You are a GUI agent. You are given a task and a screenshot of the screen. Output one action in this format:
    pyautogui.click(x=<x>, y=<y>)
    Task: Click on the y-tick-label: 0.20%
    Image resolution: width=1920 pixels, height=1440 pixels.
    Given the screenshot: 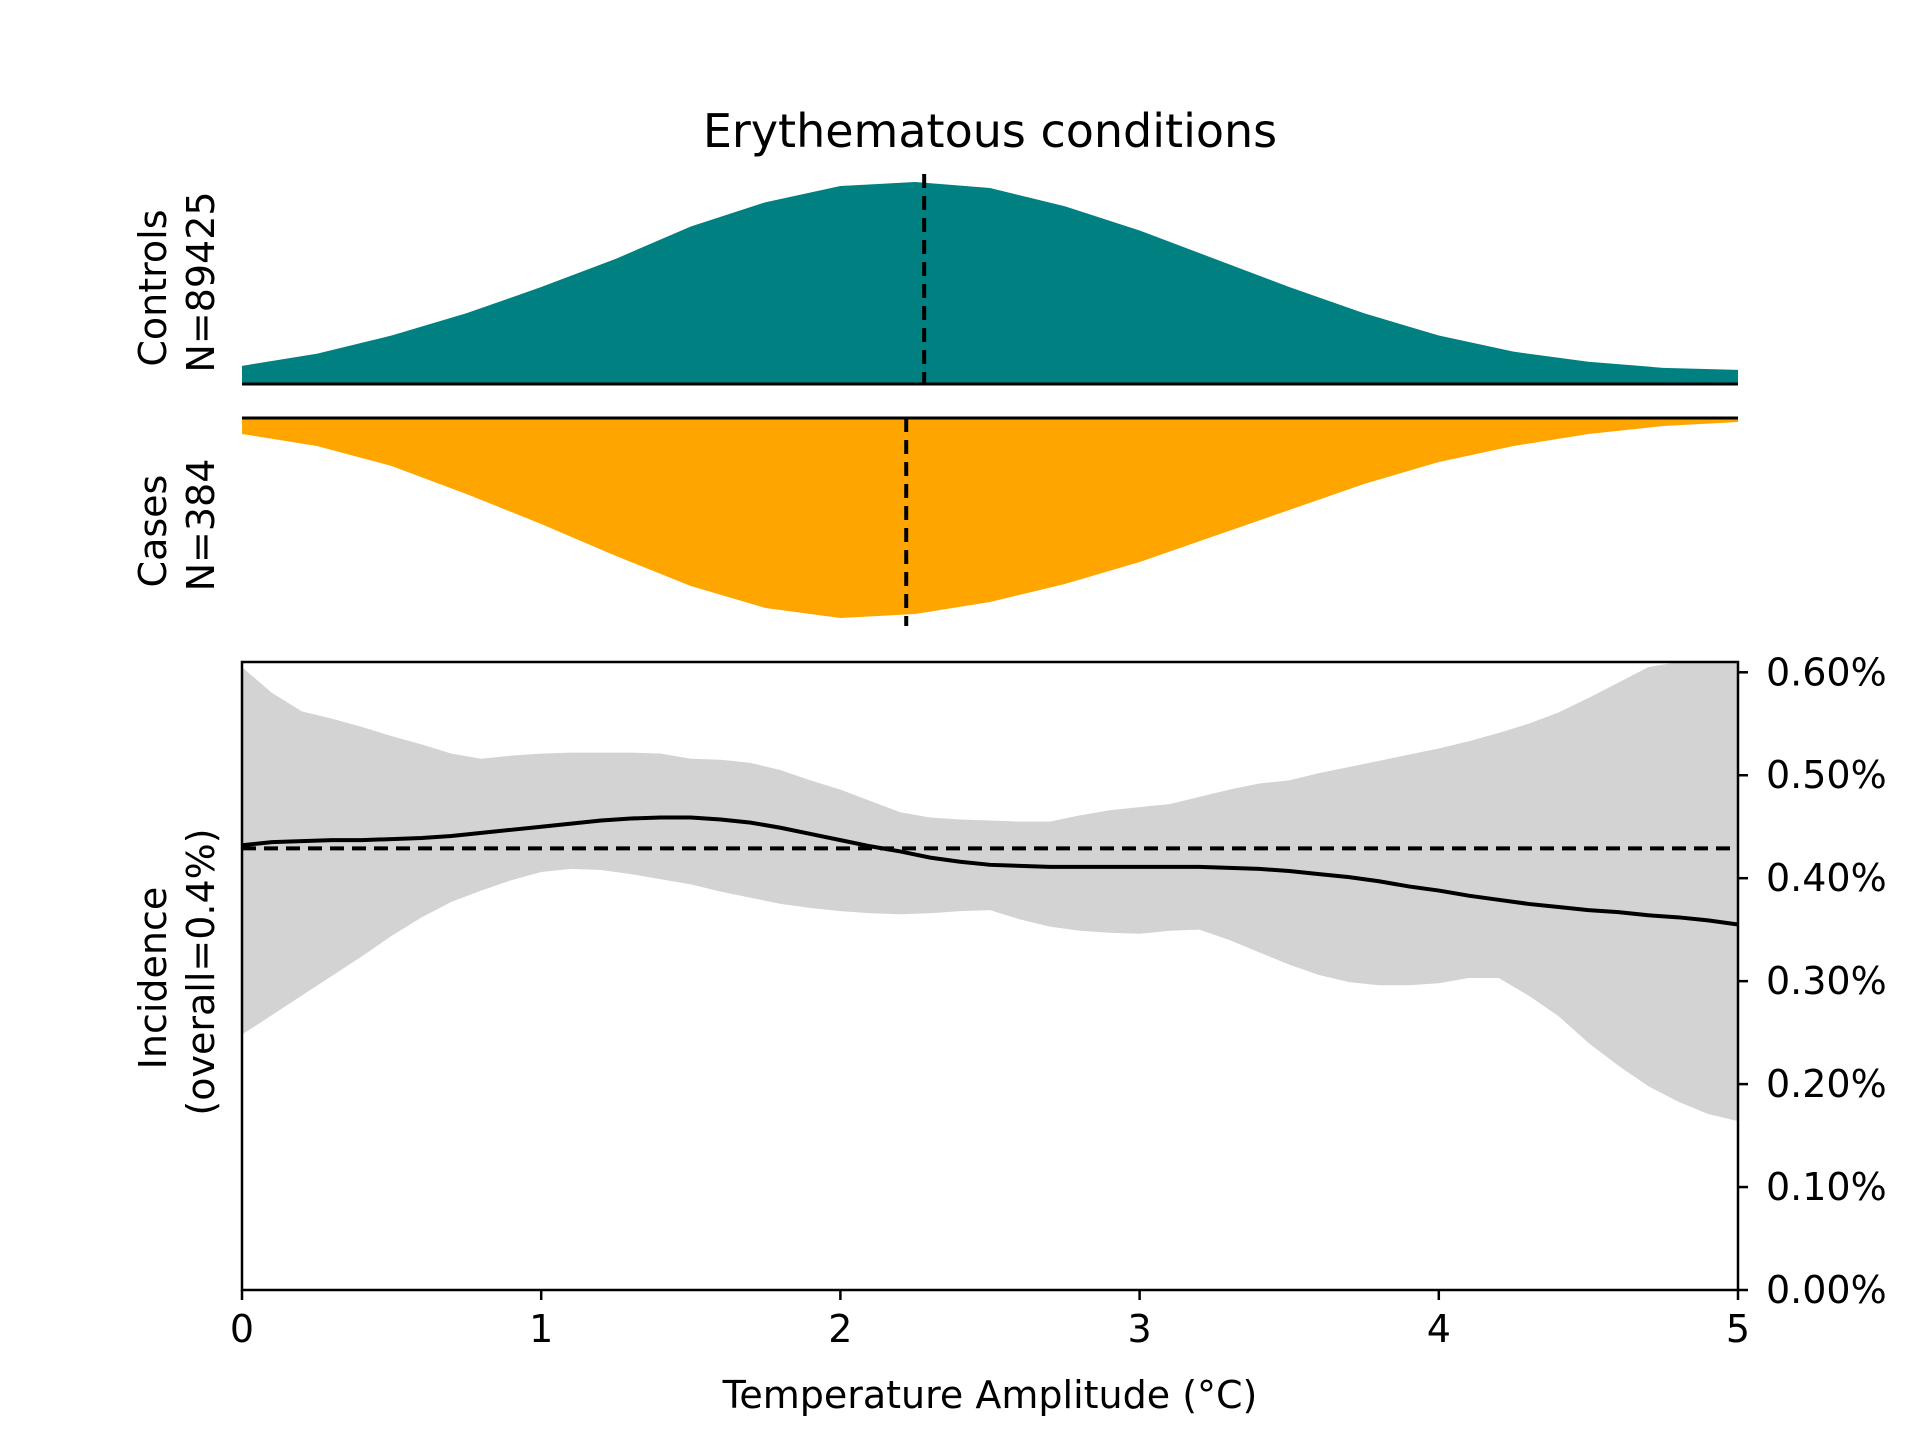 What is the action you would take?
    pyautogui.click(x=1826, y=1084)
    